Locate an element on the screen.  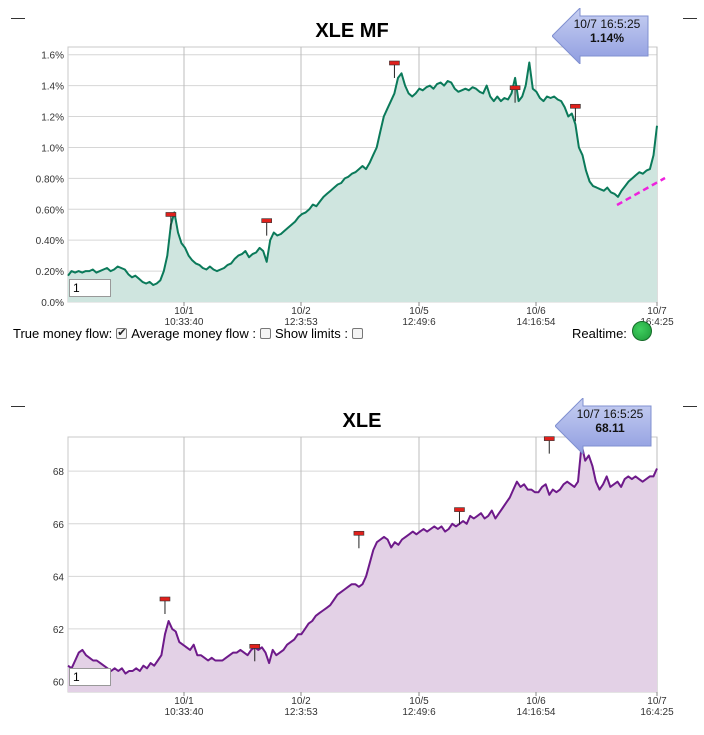
realtime-status-icon is located at coordinates (642, 331).